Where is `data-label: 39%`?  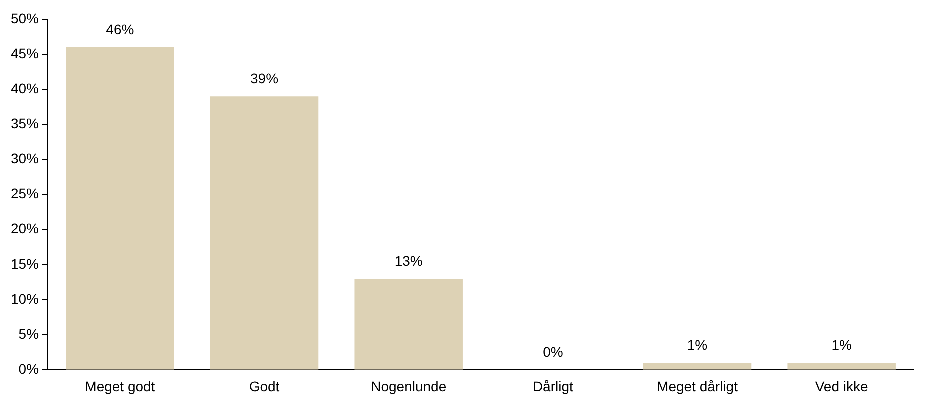
data-label: 39% is located at coordinates (264, 78).